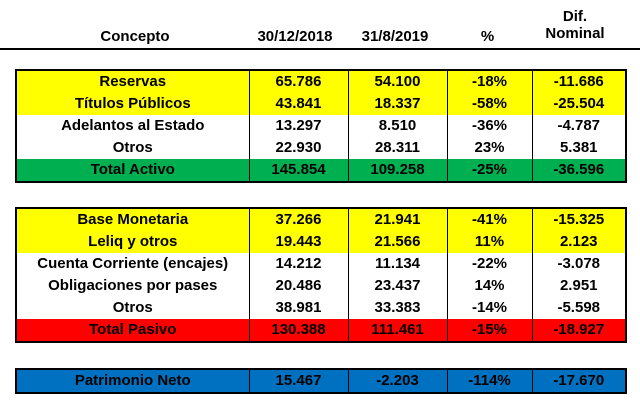  What do you see at coordinates (298, 171) in the screenshot?
I see `value-2018: 145.854` at bounding box center [298, 171].